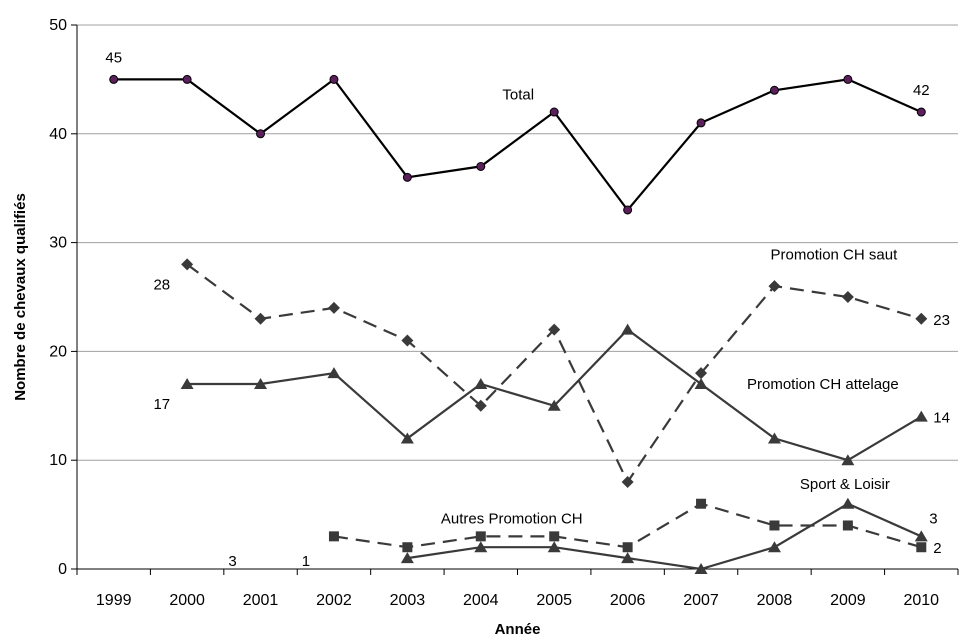 The image size is (975, 644). I want to click on y-axis-title: Nombre de chevaux qualifiés, so click(20, 297).